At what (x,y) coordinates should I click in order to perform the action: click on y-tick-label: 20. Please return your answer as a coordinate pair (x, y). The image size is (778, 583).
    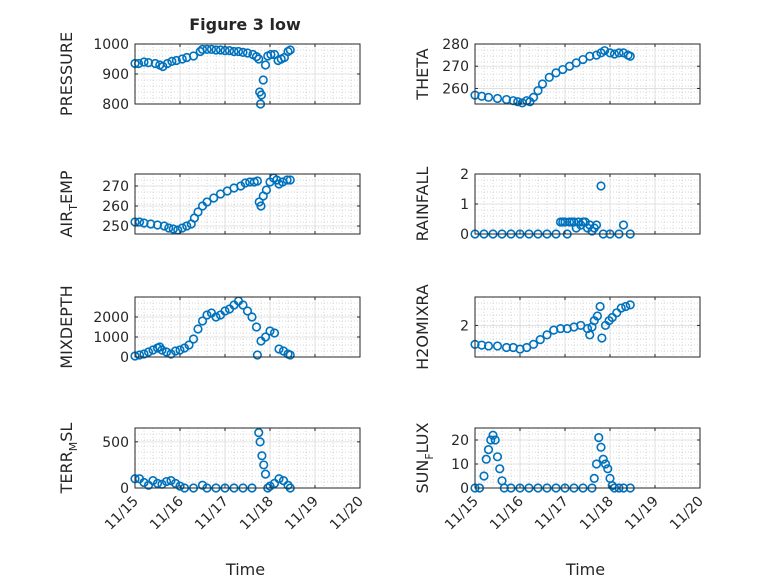
    Looking at the image, I should click on (460, 441).